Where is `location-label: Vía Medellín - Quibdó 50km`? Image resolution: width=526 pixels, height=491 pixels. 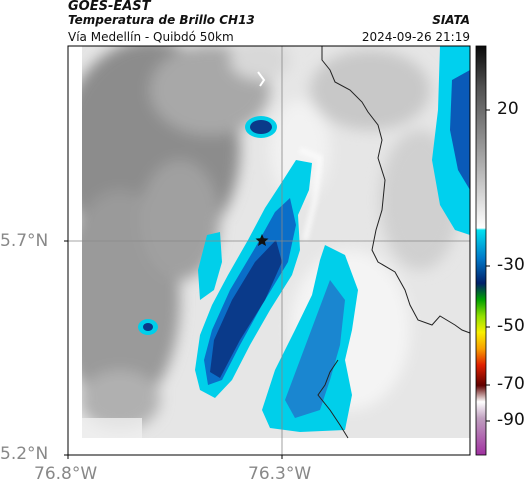
location-label: Vía Medellín - Quibdó 50km is located at coordinates (151, 37).